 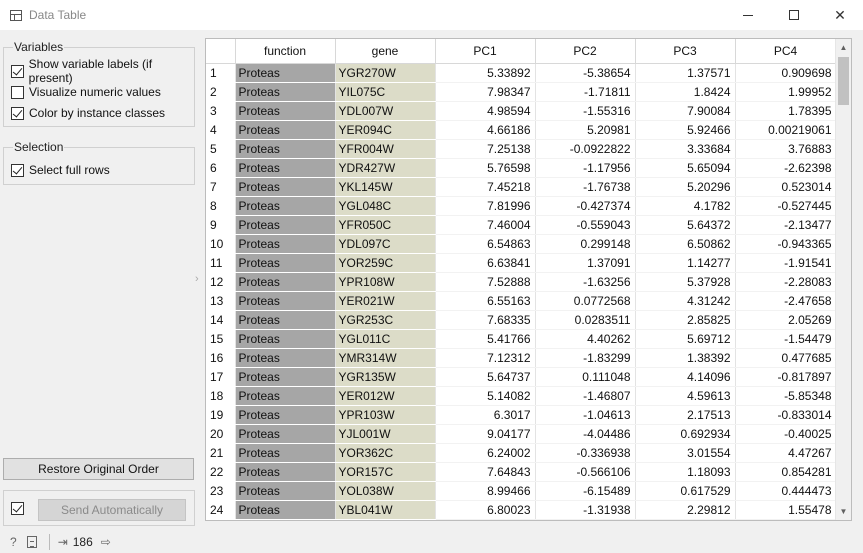 I want to click on splitter-arrow-icon: ›, so click(x=197, y=279).